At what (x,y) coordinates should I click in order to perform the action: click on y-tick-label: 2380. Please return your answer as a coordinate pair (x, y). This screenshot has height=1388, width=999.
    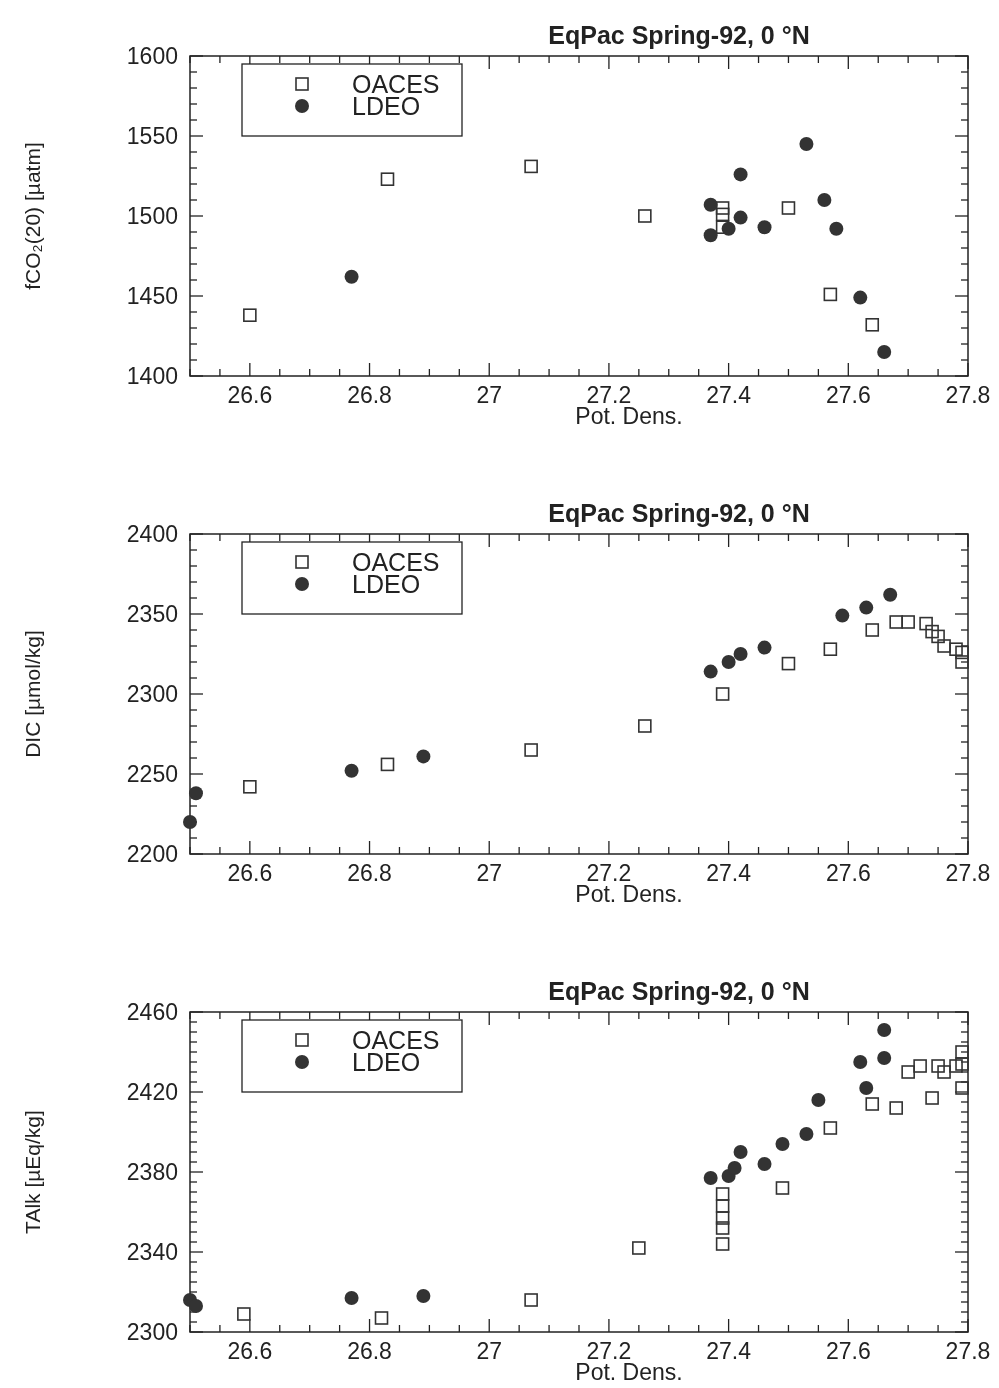
    Looking at the image, I should click on (152, 1172).